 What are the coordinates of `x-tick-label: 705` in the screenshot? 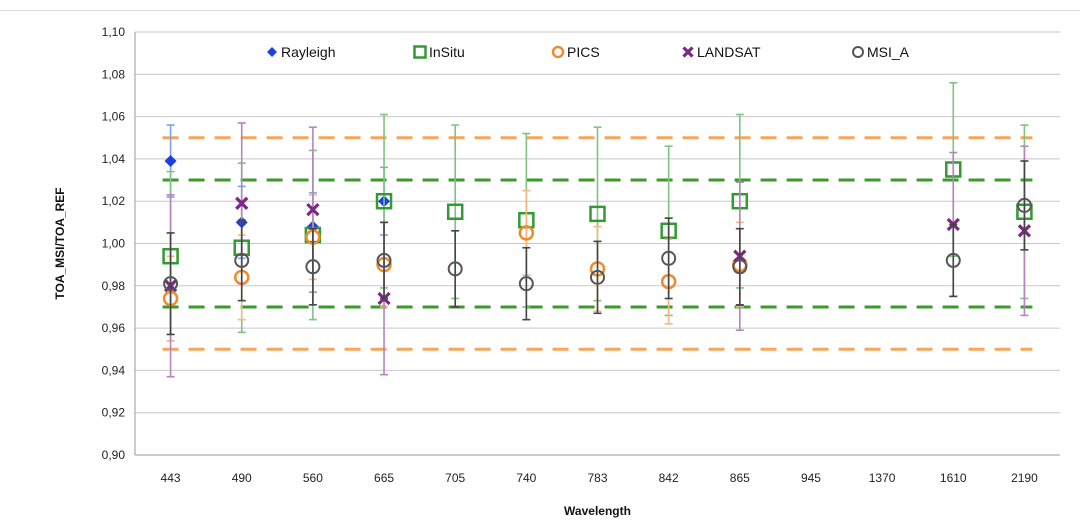 It's located at (455, 478).